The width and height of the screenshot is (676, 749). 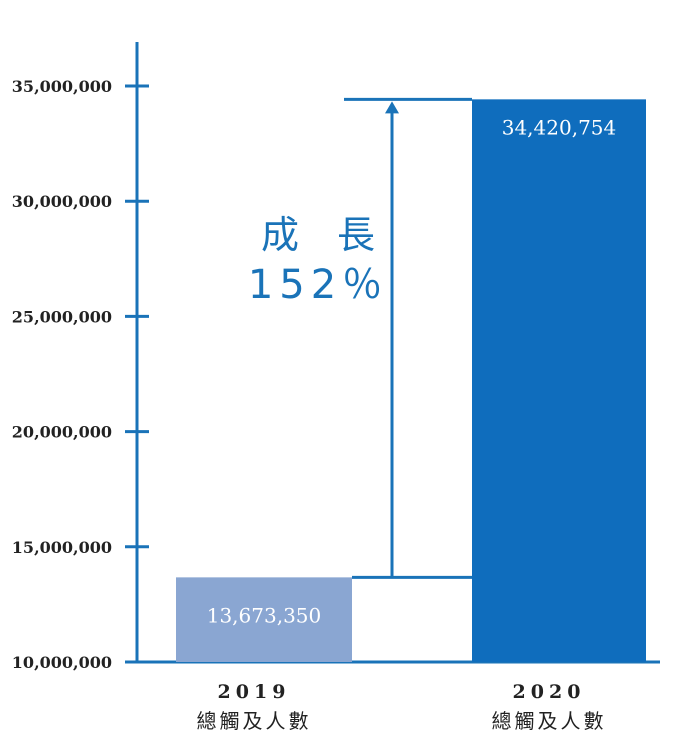 What do you see at coordinates (559, 127) in the screenshot?
I see `bar-value-label: 34,420,754` at bounding box center [559, 127].